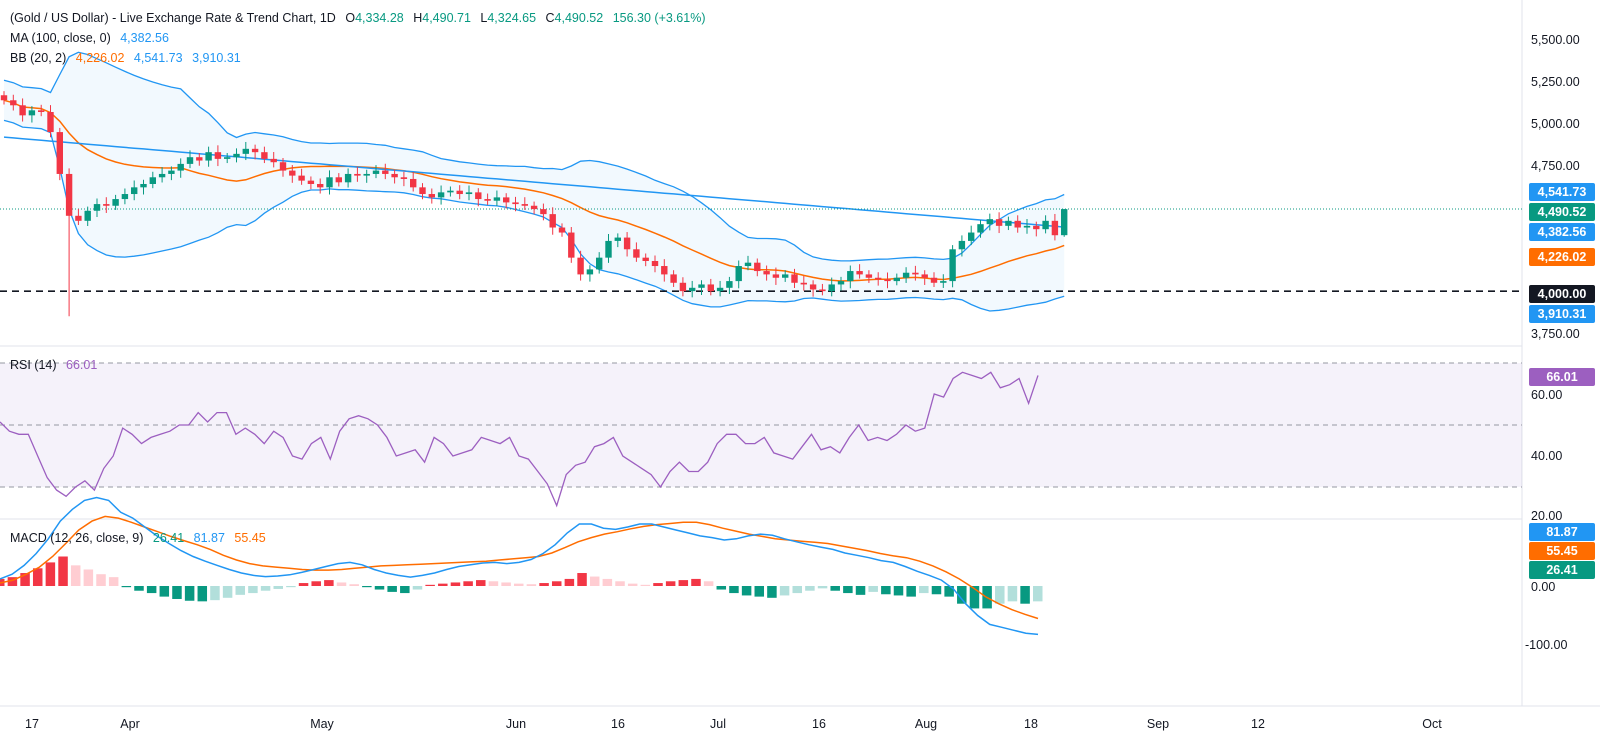 The image size is (1600, 744). Describe the element at coordinates (1555, 334) in the screenshot. I see `price-tick-3750: 3,750.00` at that location.